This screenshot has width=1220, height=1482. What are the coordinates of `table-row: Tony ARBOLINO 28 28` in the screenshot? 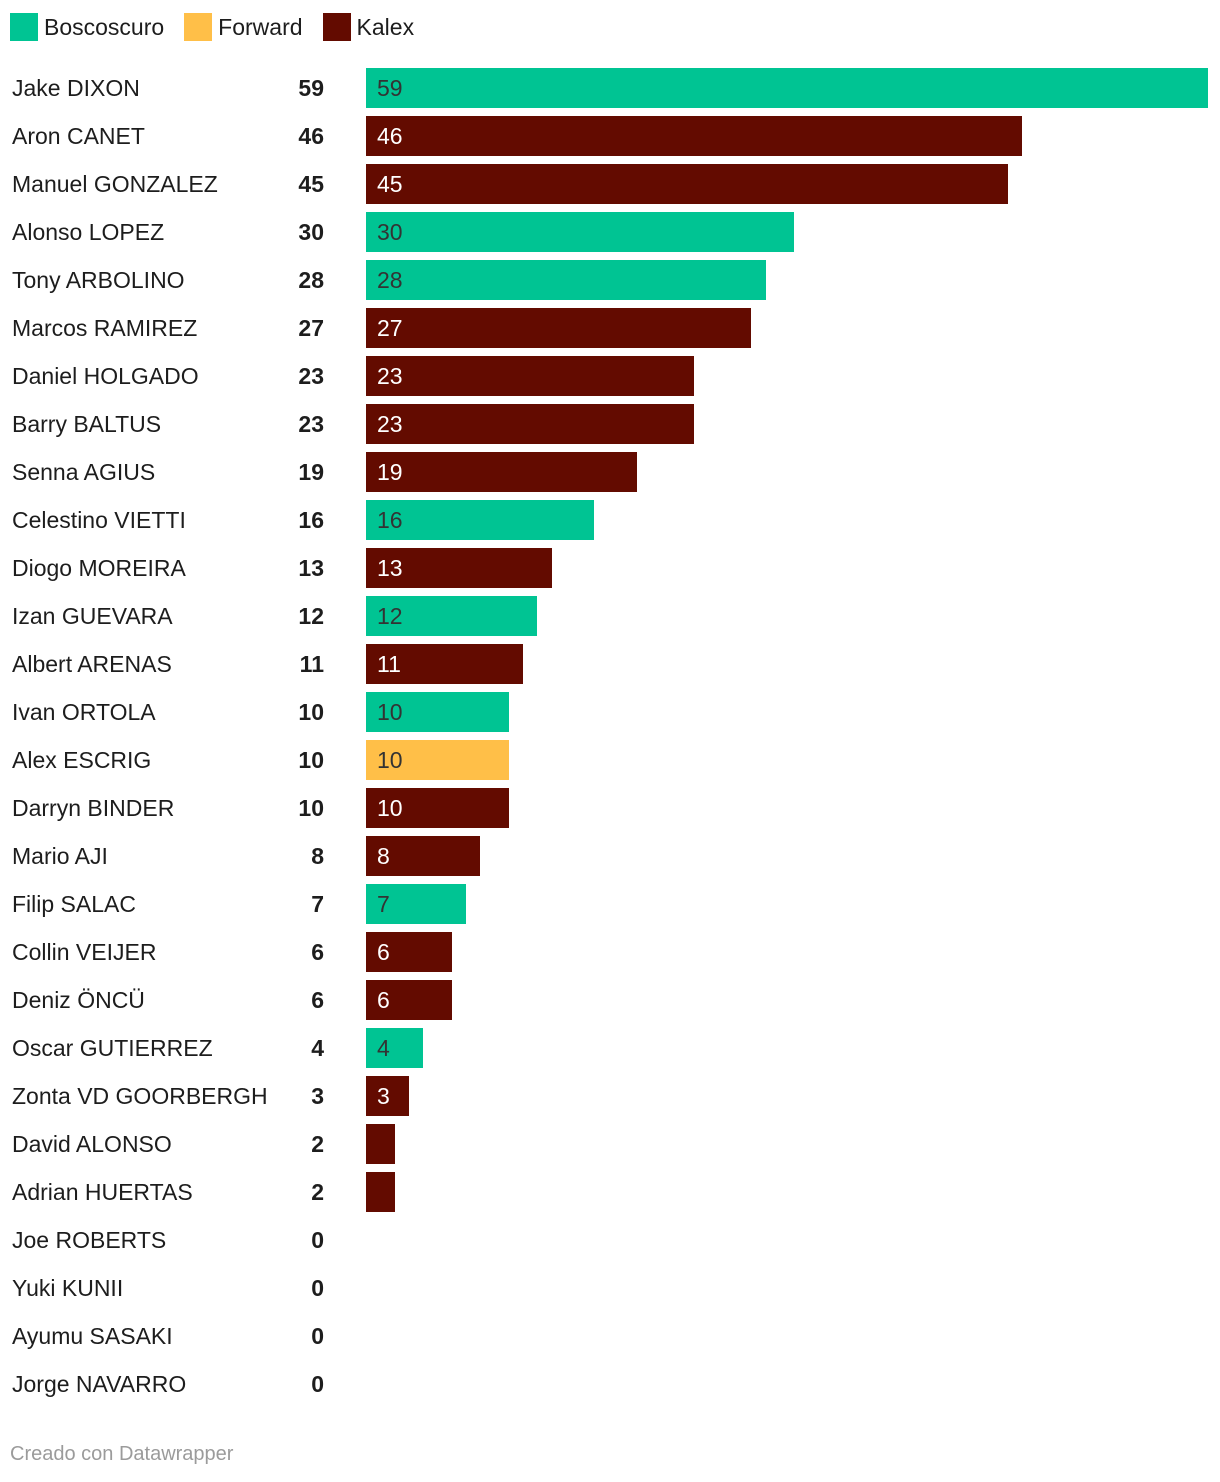 It's located at (610, 280).